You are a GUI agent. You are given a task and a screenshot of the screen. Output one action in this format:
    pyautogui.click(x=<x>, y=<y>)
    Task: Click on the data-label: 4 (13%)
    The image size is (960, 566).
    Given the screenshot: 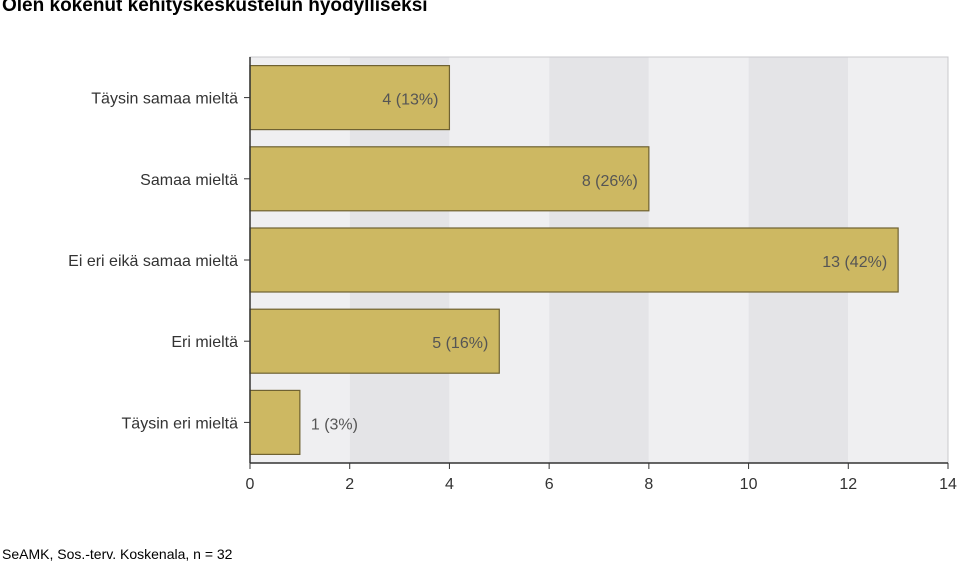 What is the action you would take?
    pyautogui.click(x=410, y=100)
    